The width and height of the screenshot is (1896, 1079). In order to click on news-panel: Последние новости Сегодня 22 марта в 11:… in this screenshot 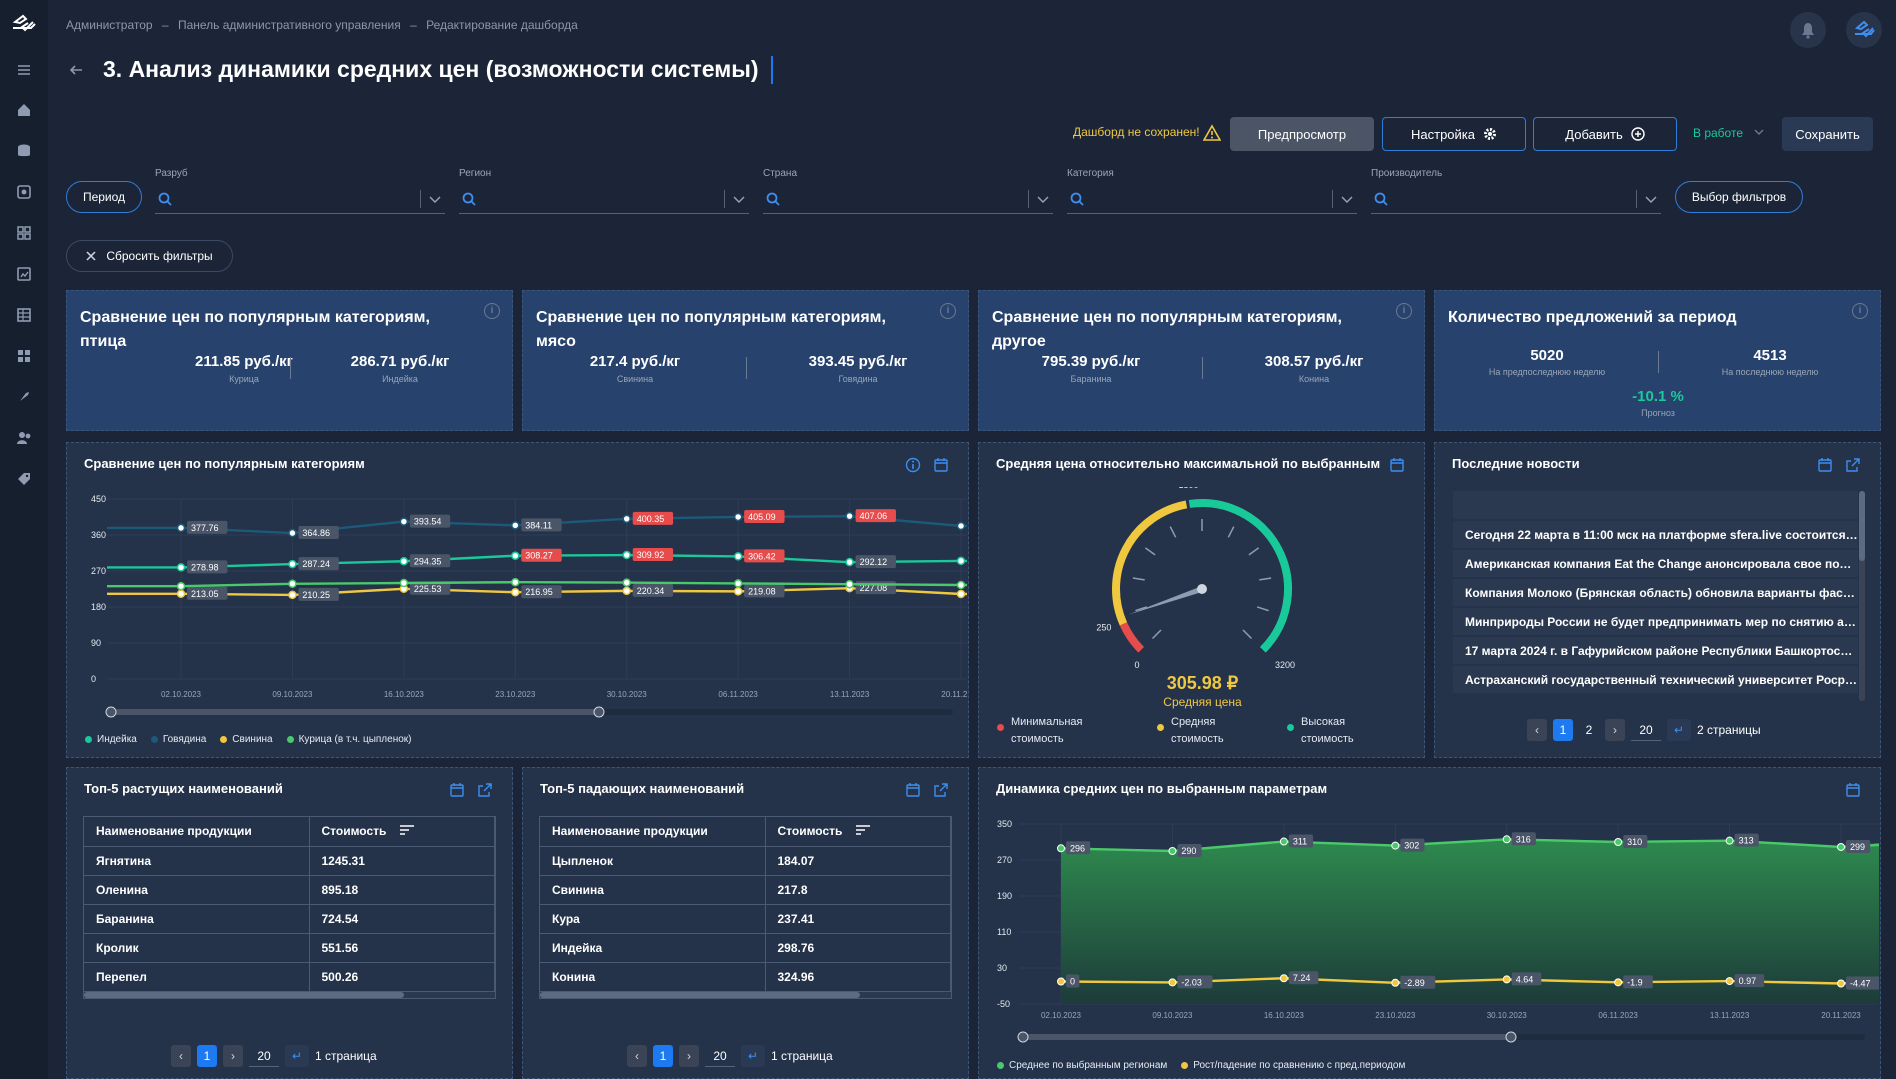, I will do `click(1657, 600)`.